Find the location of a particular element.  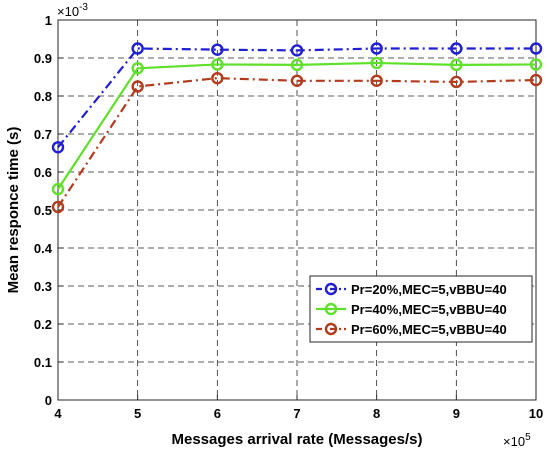

x-tick-label: 10 is located at coordinates (536, 413).